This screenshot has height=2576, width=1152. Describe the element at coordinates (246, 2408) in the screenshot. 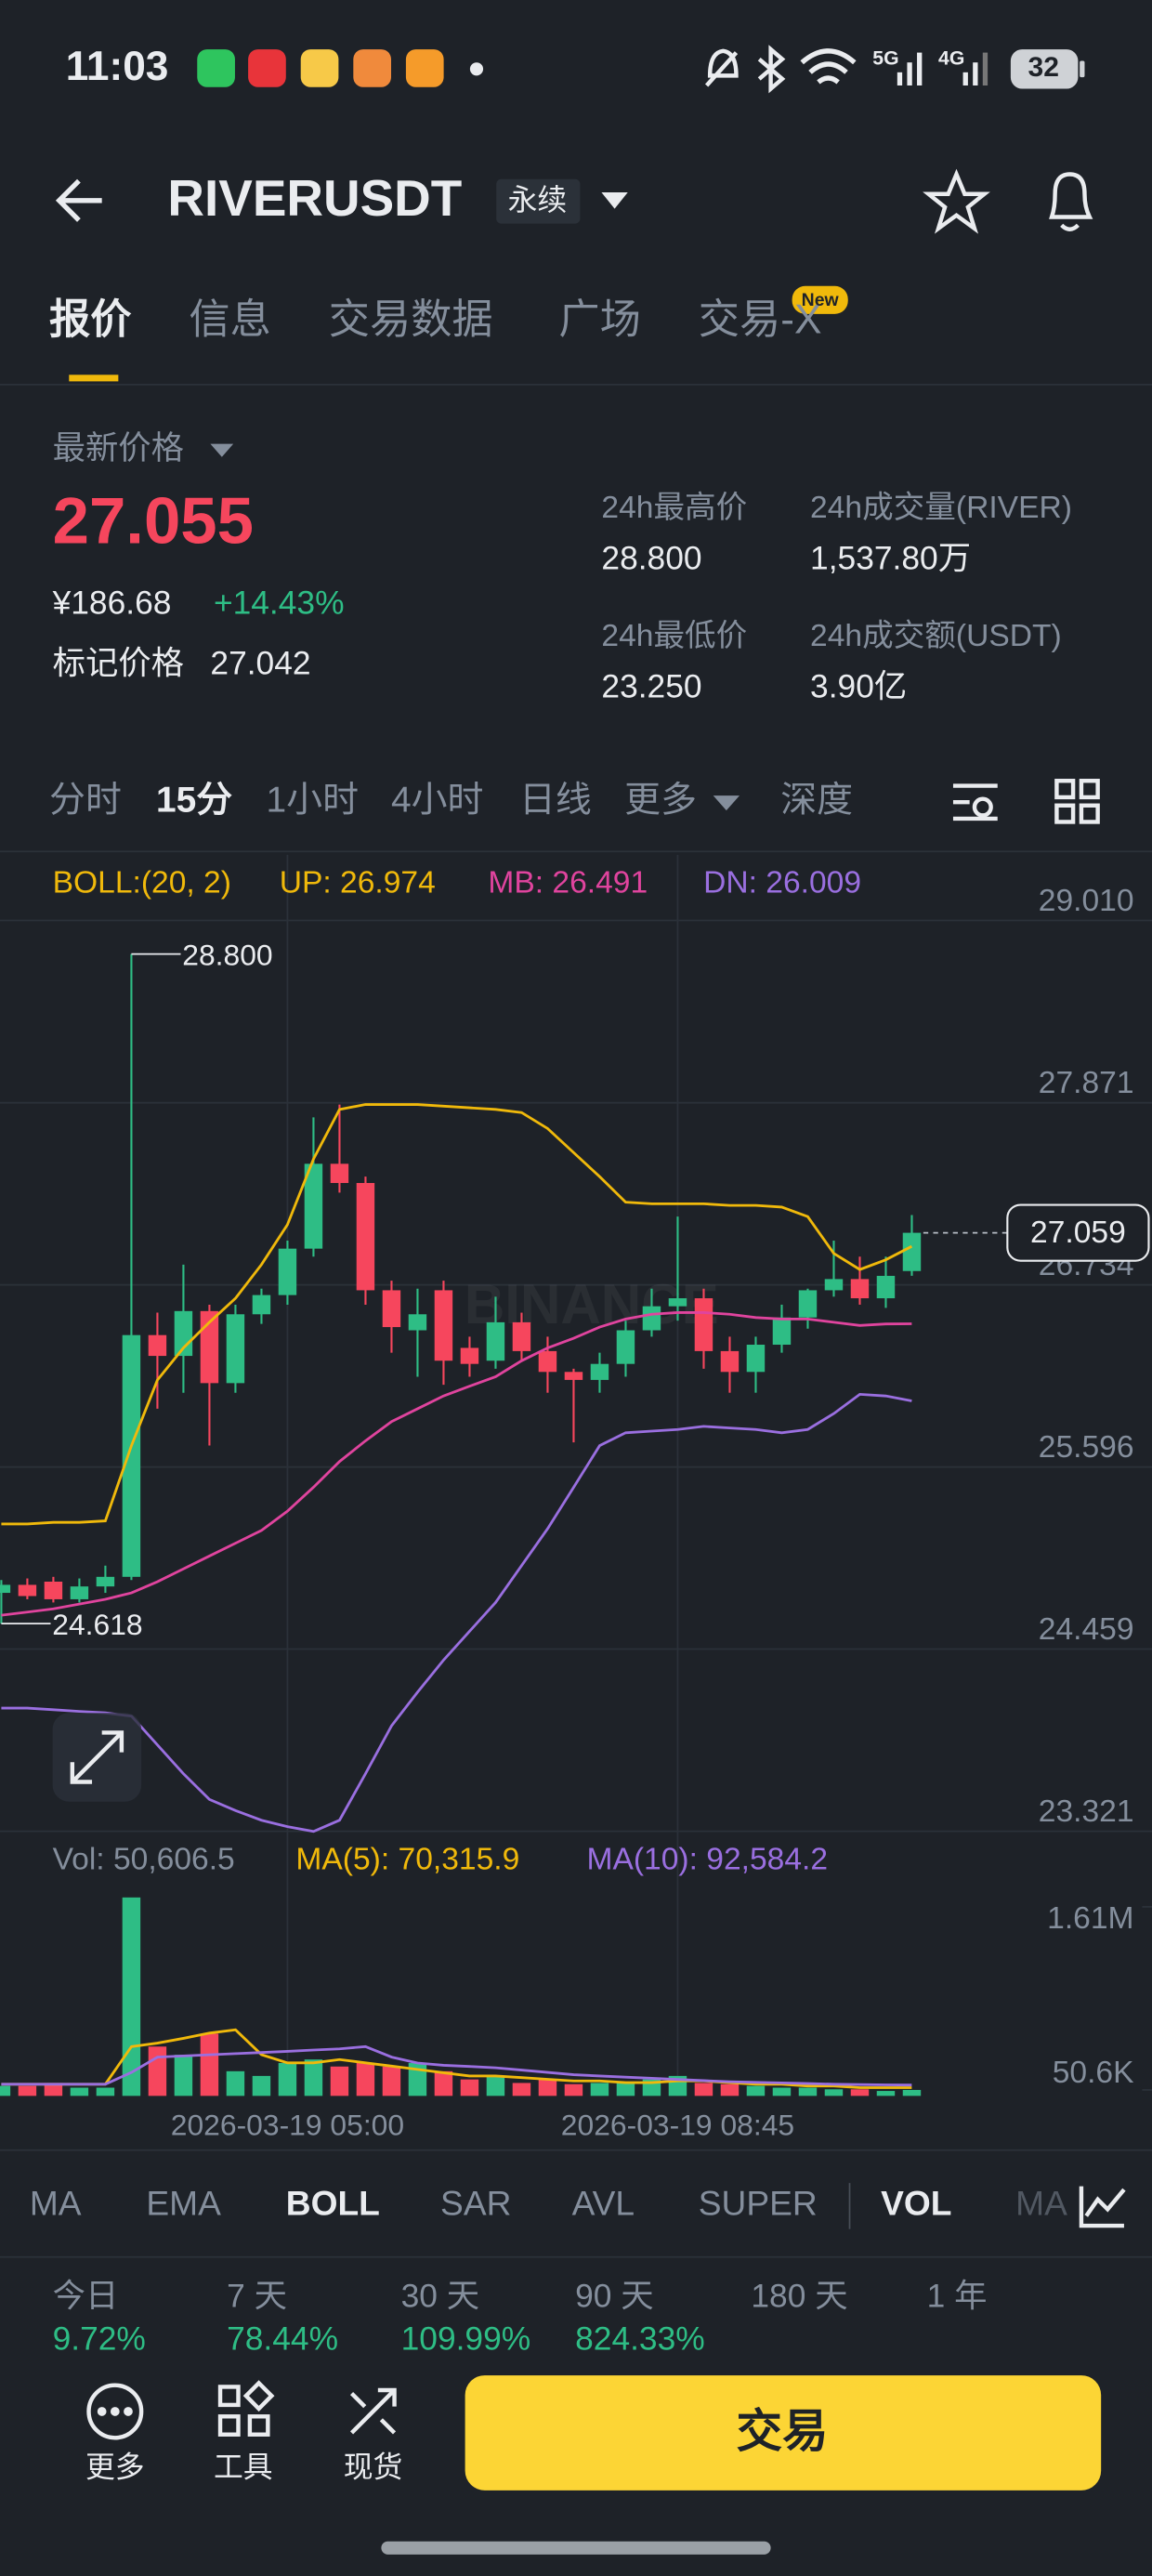

I see `tools-icon` at that location.